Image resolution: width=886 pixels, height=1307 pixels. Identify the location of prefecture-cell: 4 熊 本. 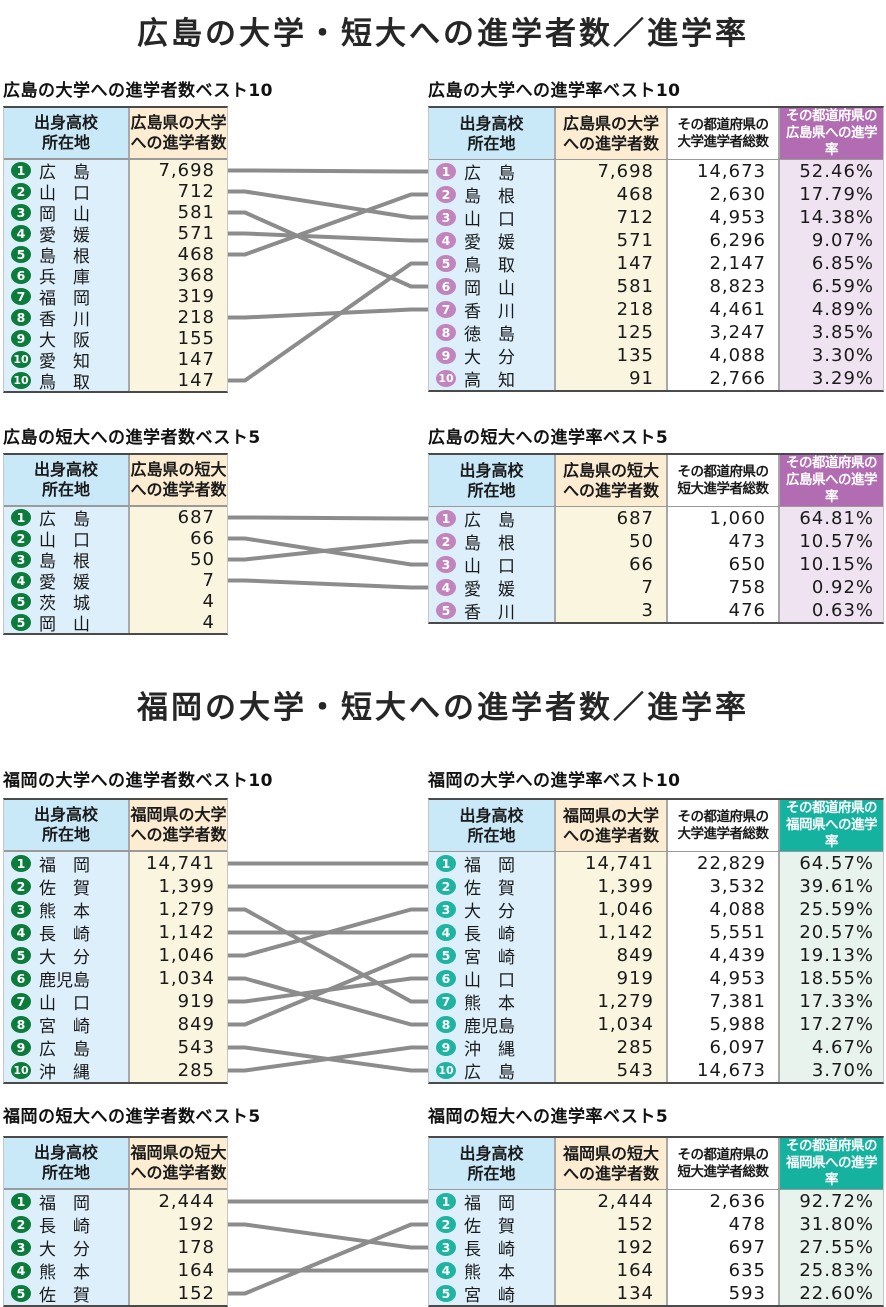
(491, 1270).